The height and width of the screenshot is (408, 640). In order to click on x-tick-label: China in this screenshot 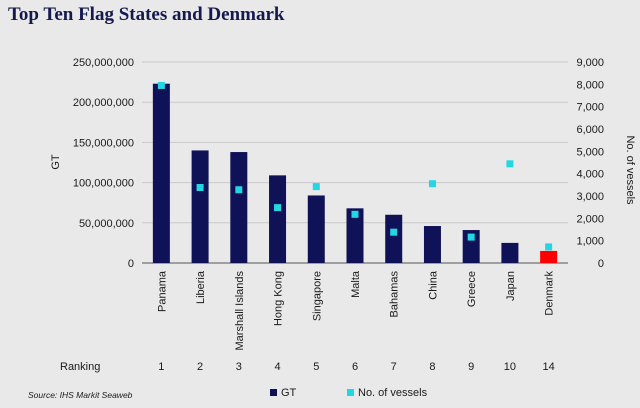, I will do `click(433, 285)`.